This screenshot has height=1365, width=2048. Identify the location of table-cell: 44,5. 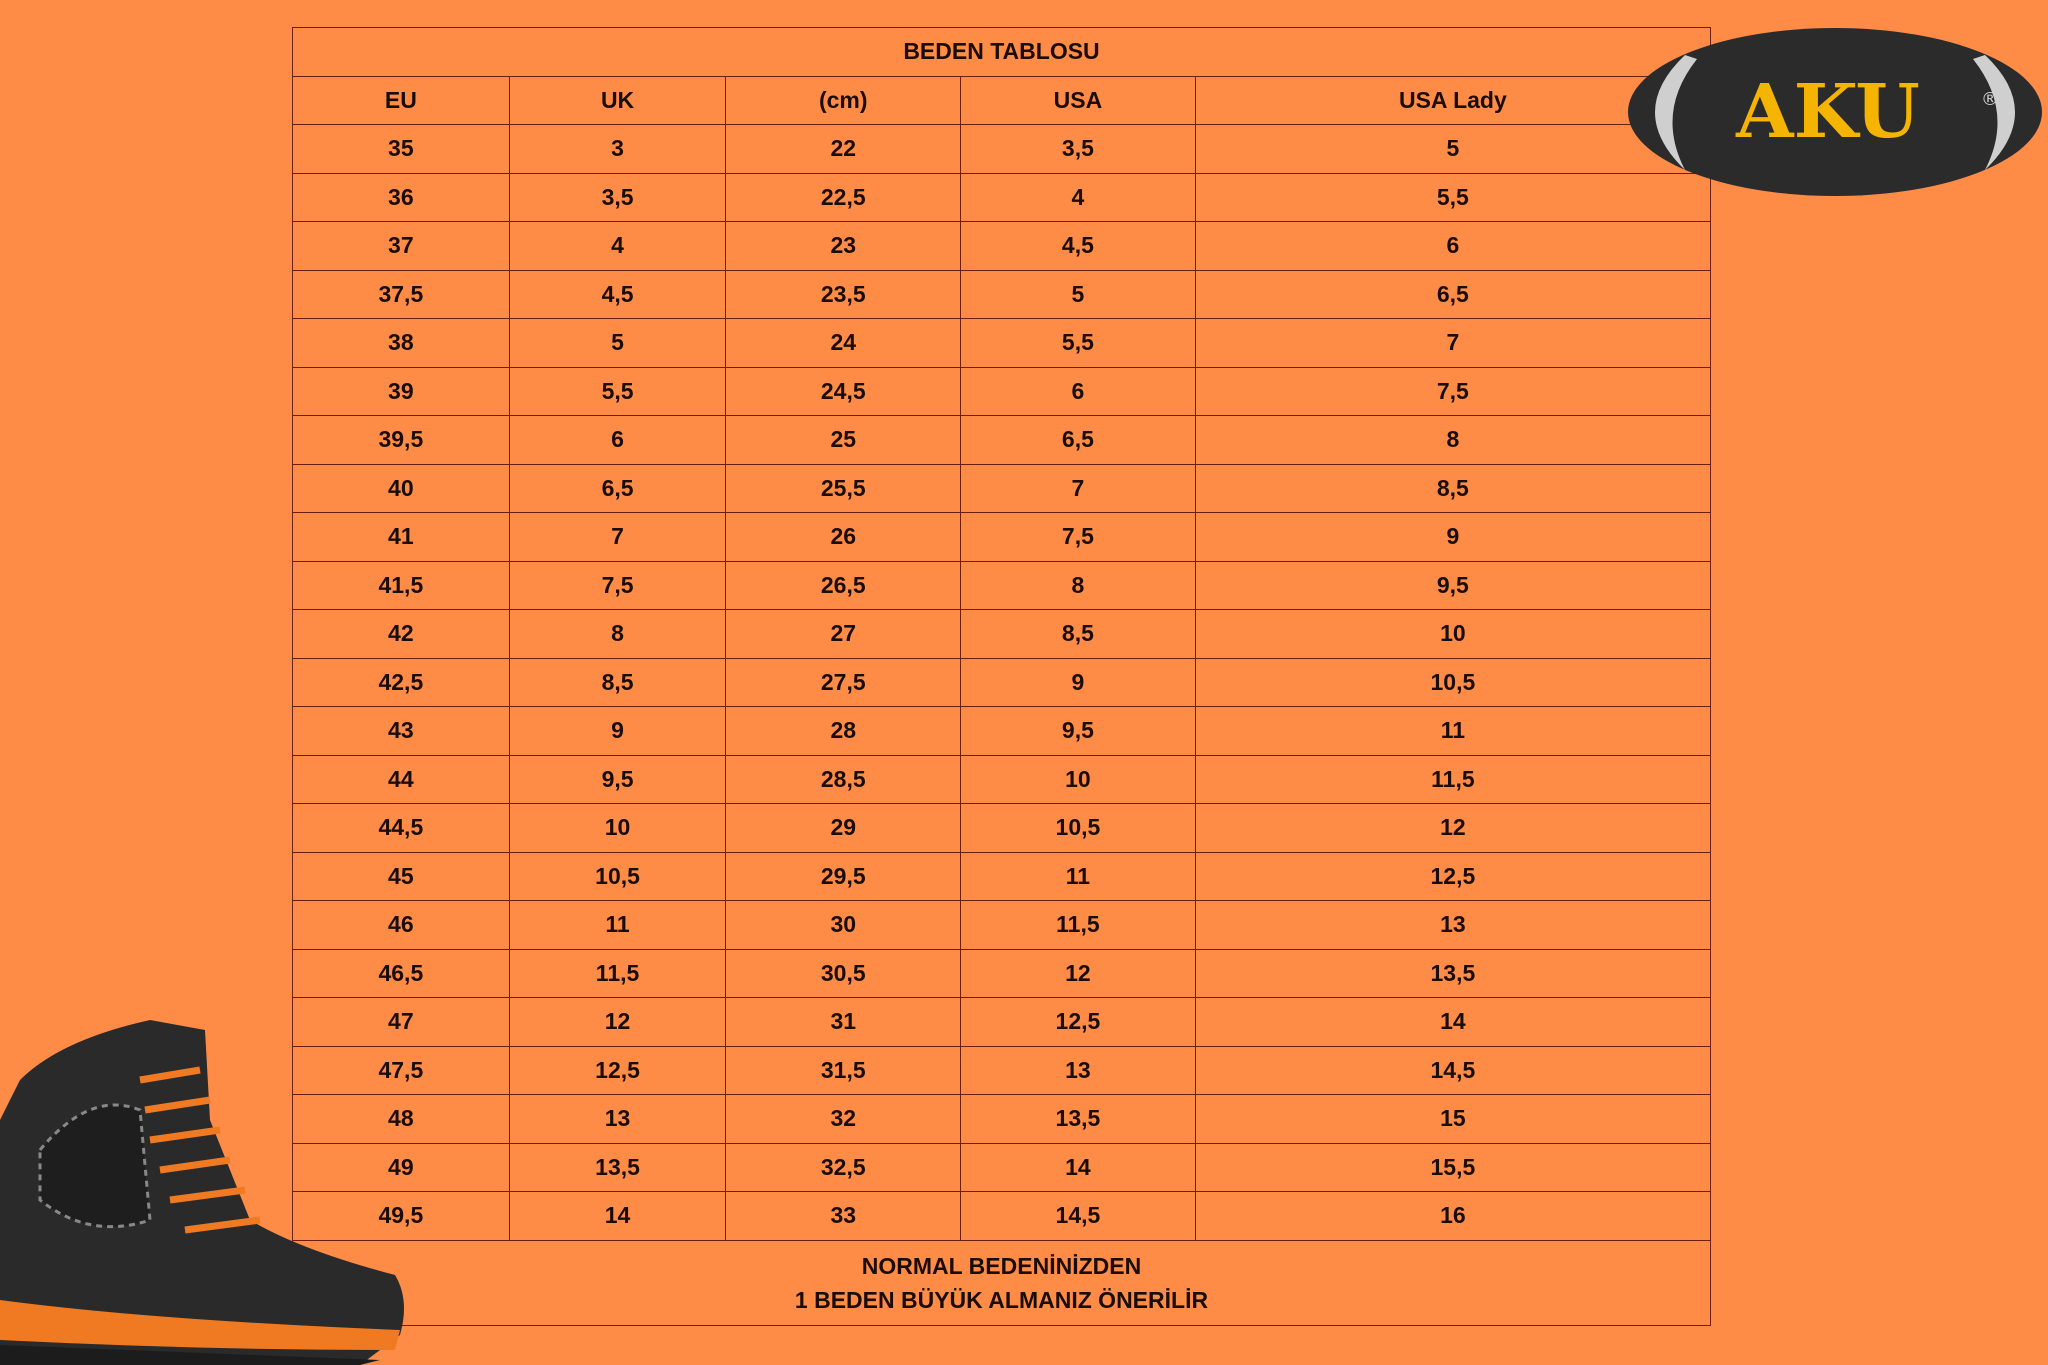
(401, 828).